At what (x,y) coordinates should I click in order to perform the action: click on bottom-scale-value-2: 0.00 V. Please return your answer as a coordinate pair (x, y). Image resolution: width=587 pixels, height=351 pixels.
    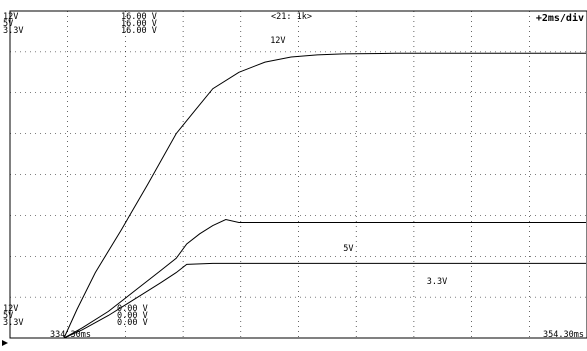
    Looking at the image, I should click on (132, 316).